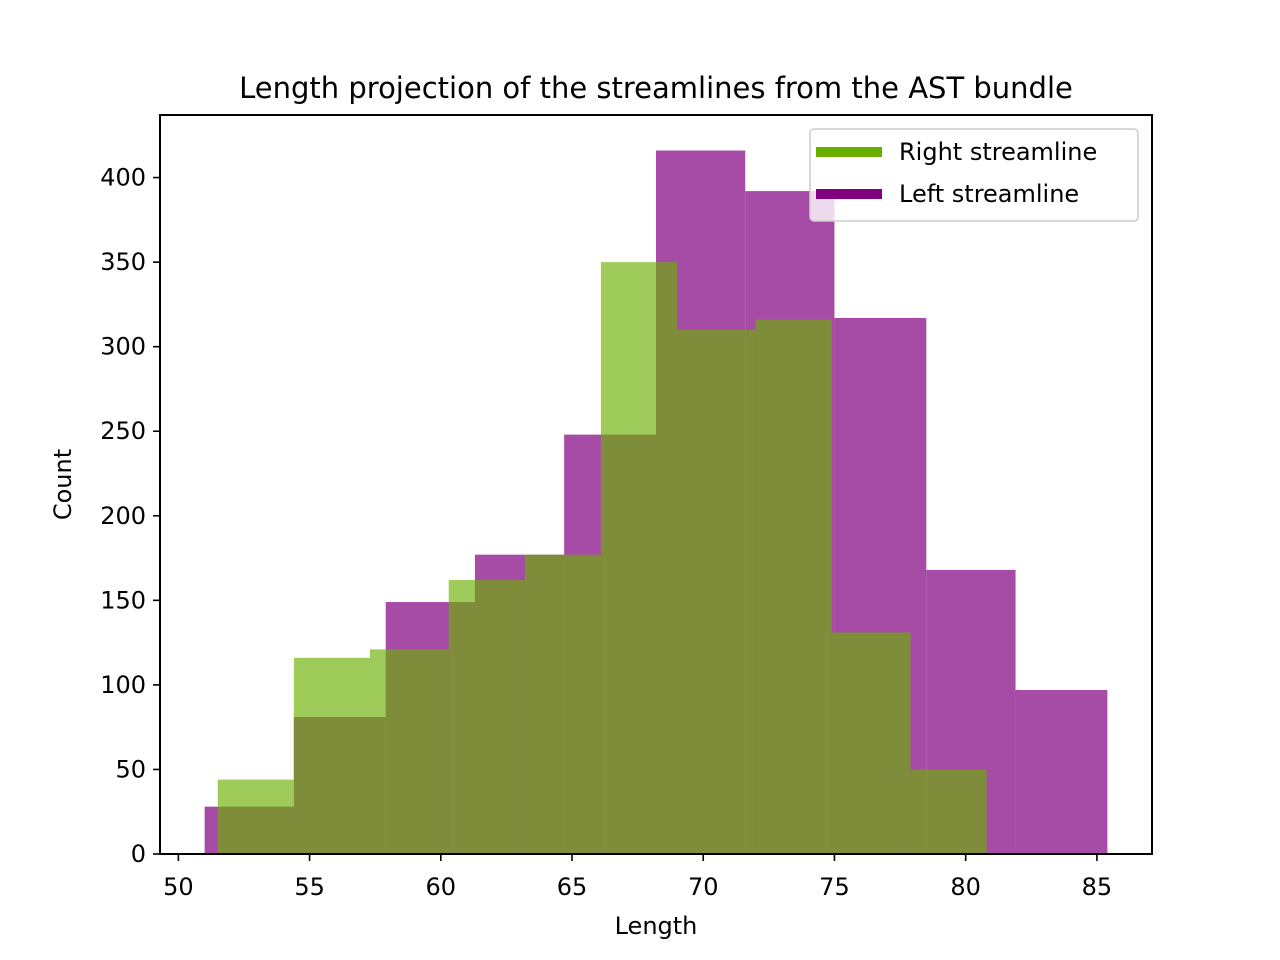  What do you see at coordinates (138, 854) in the screenshot?
I see `y-tick-label: 0` at bounding box center [138, 854].